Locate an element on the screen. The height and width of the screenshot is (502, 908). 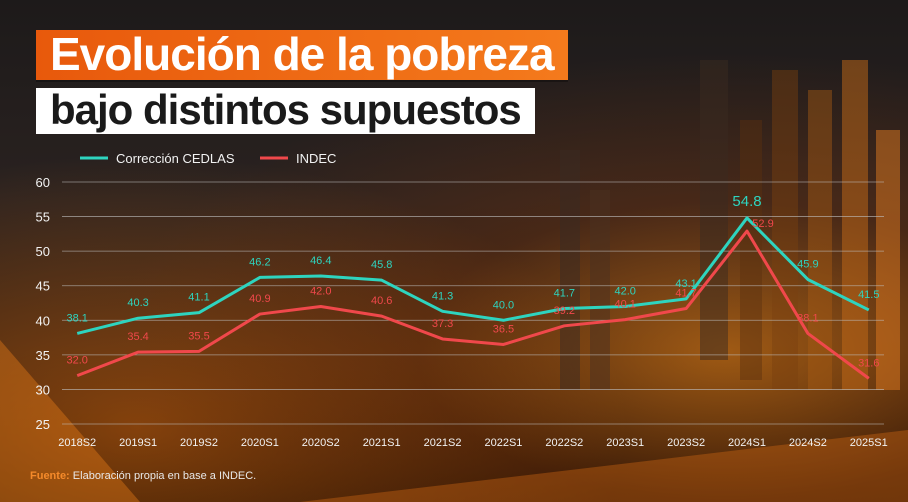
data-label: 35.4 is located at coordinates (137, 337).